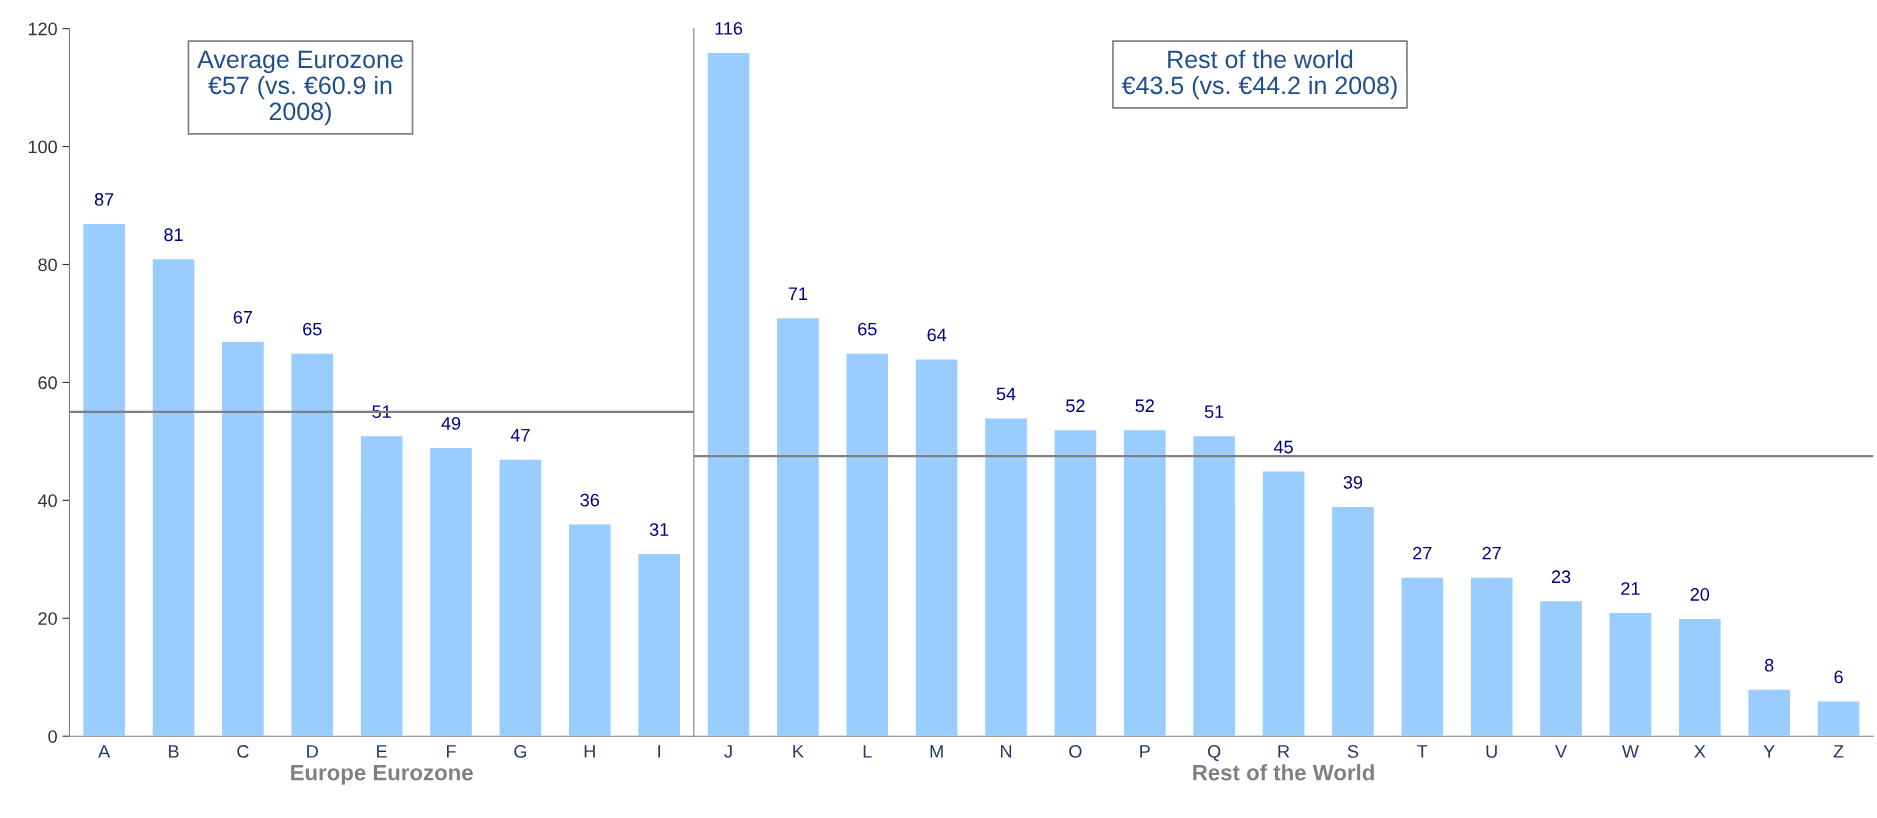 This screenshot has width=1877, height=818. Describe the element at coordinates (243, 317) in the screenshot. I see `data-label: 67` at that location.